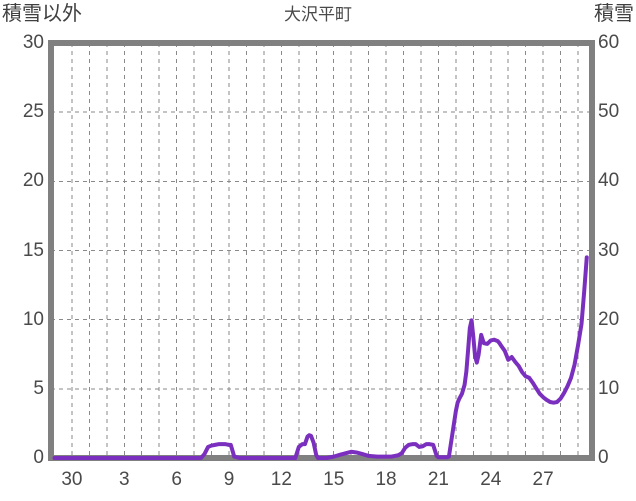  What do you see at coordinates (38, 457) in the screenshot?
I see `left-axis-tick-0: 0` at bounding box center [38, 457].